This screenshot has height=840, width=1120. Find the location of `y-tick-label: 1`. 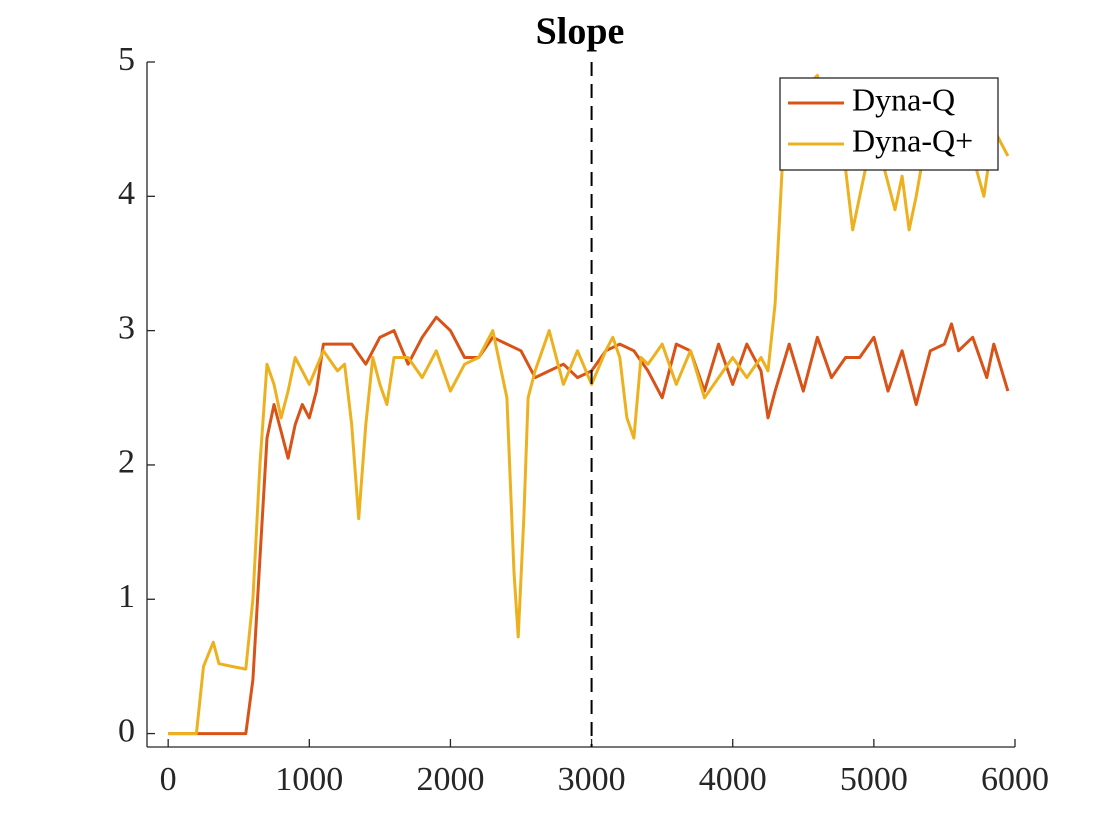

y-tick-label: 1 is located at coordinates (126, 596).